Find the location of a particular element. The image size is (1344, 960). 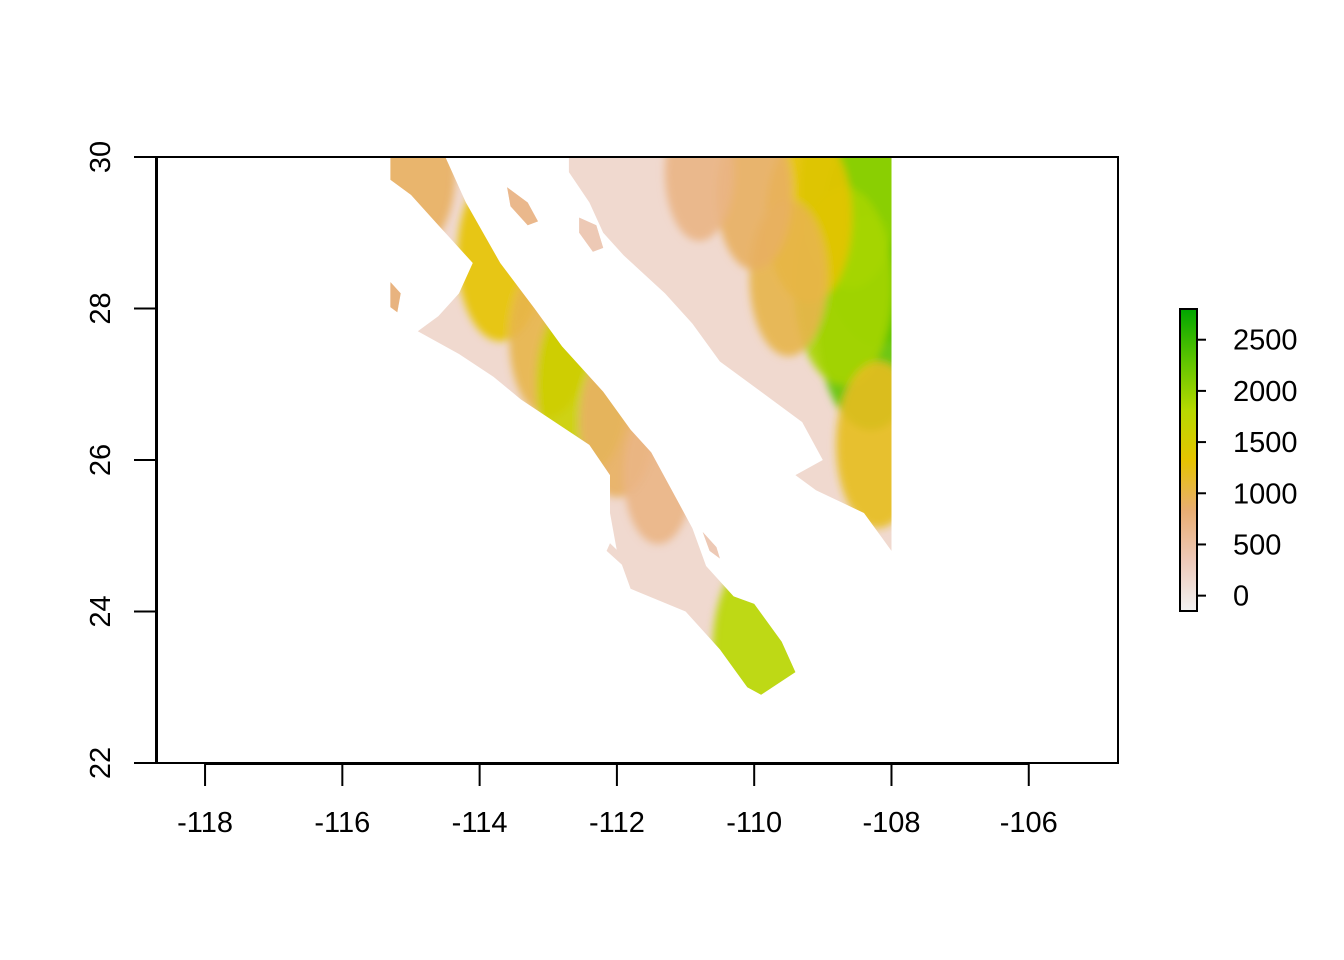

legend-tick-label: 1000 is located at coordinates (1265, 494).